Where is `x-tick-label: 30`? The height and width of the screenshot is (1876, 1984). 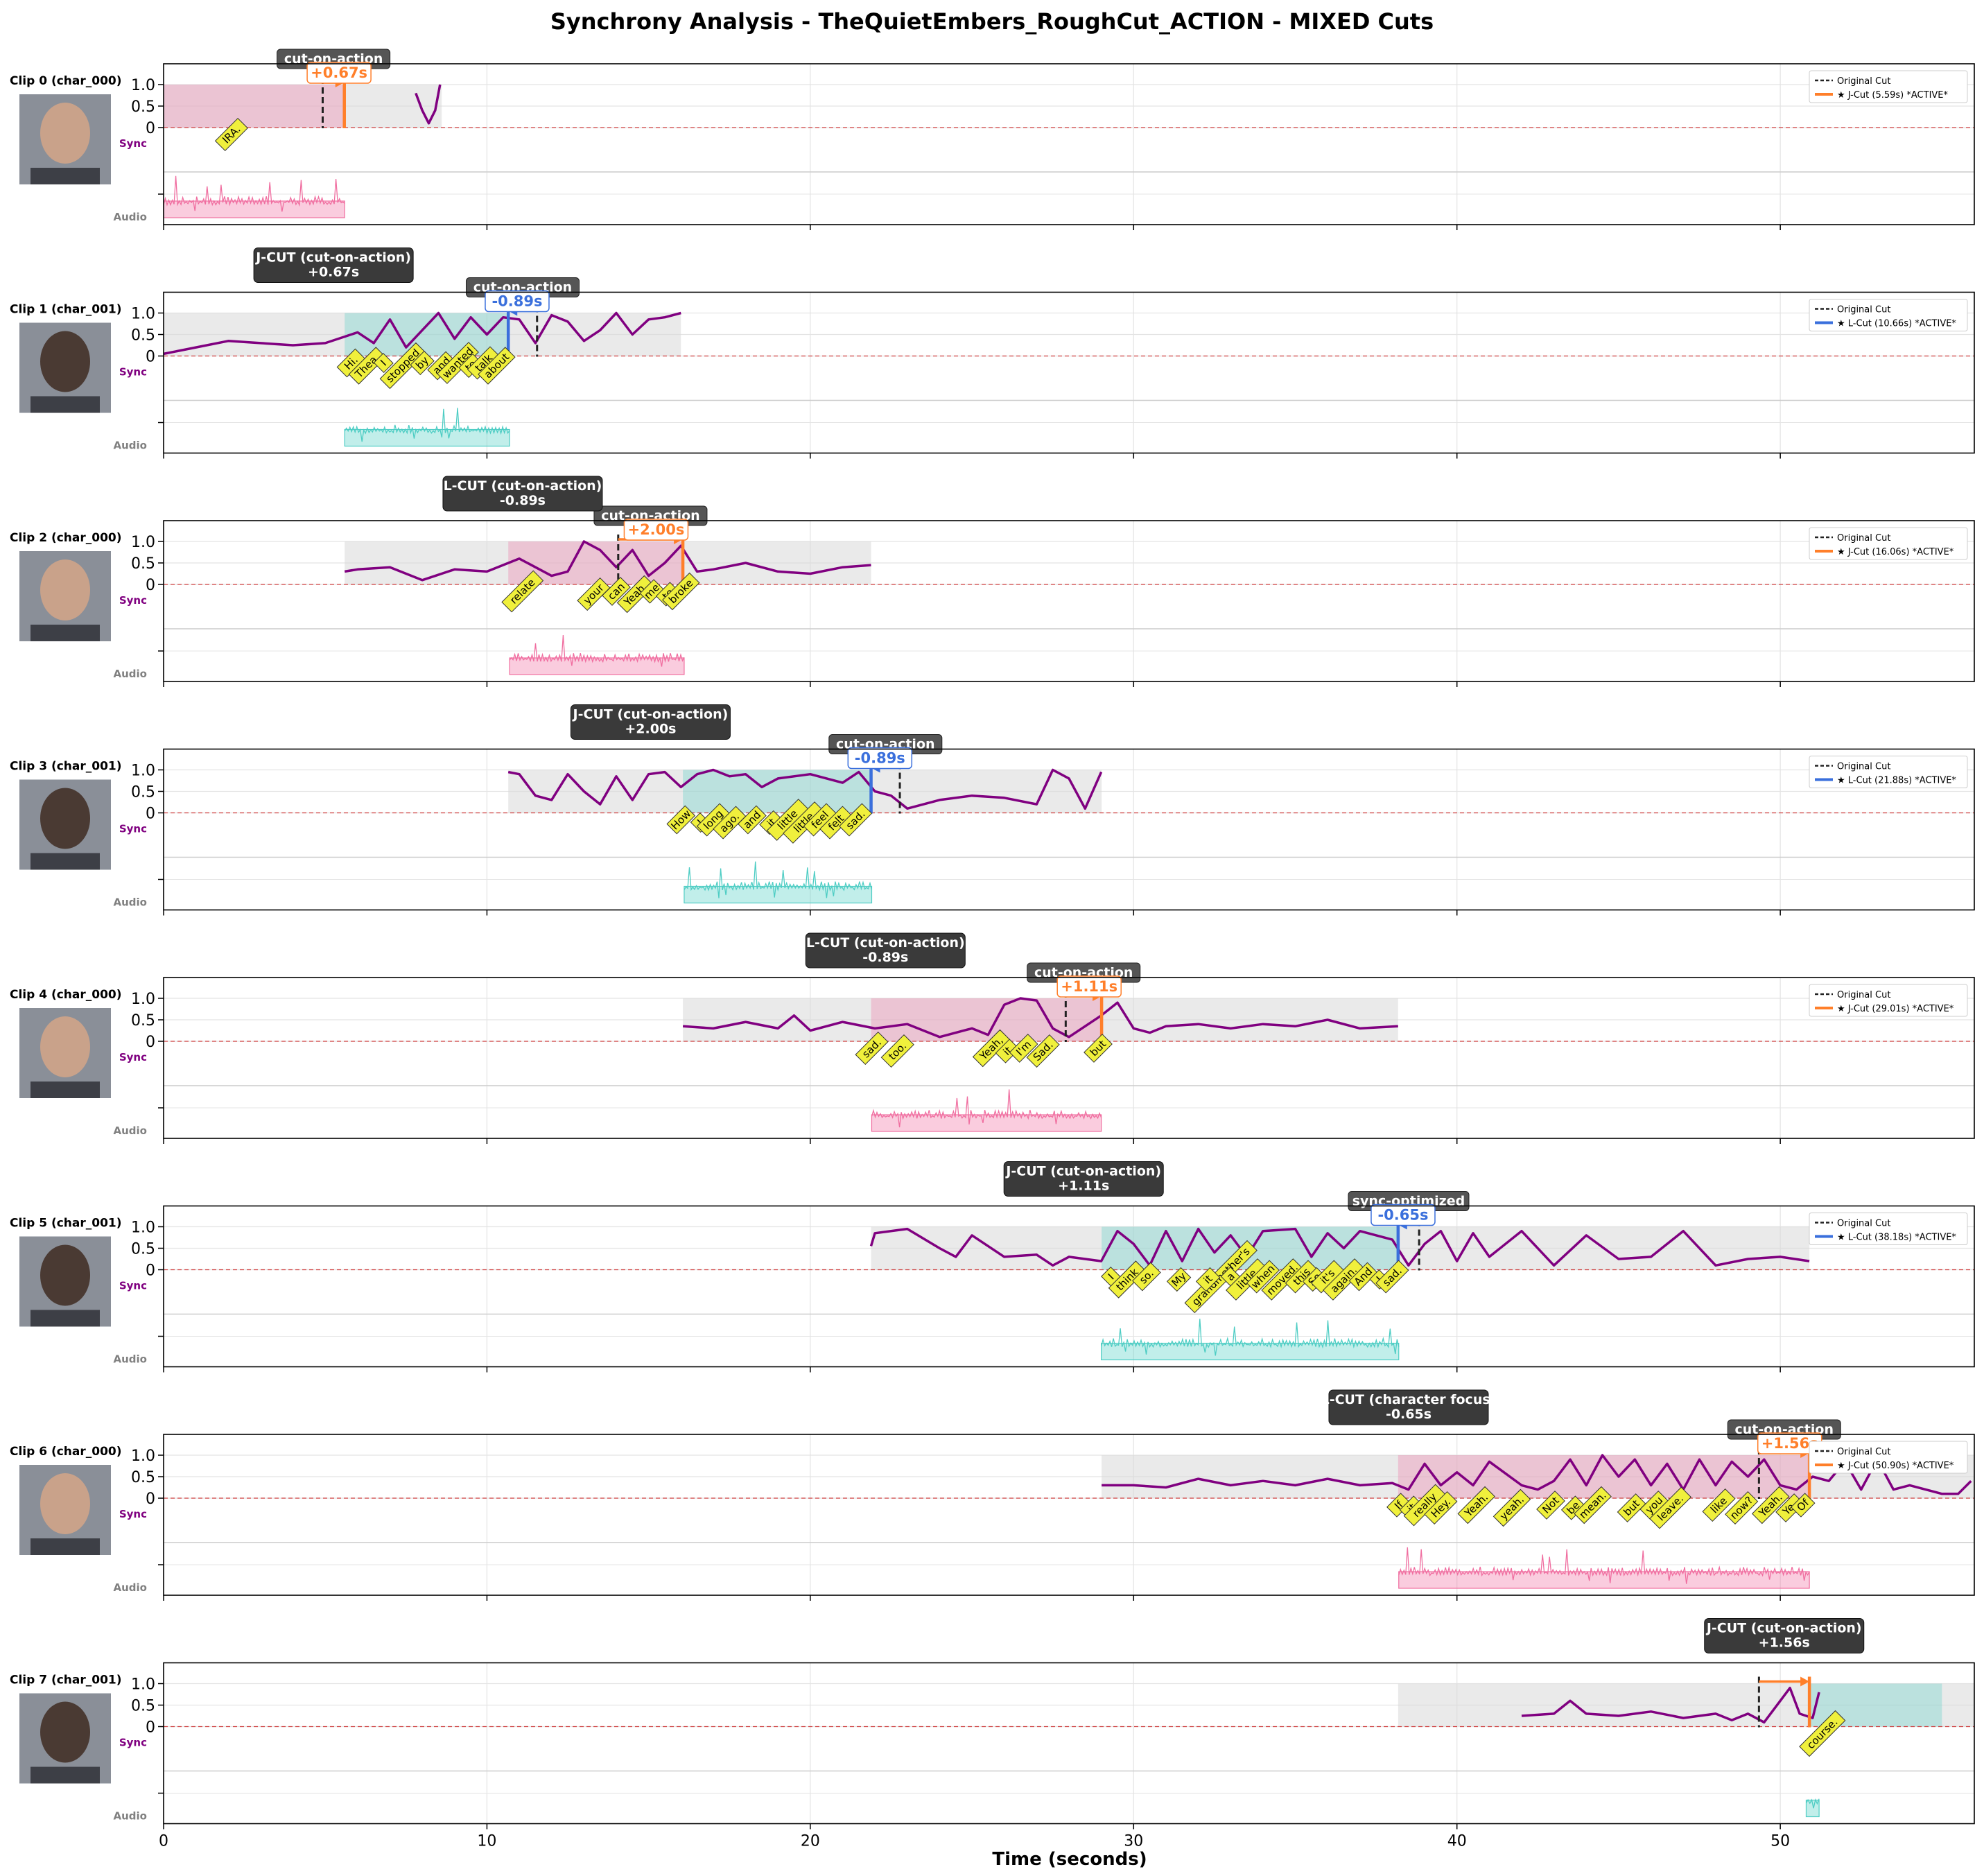
x-tick-label: 30 is located at coordinates (1133, 1841).